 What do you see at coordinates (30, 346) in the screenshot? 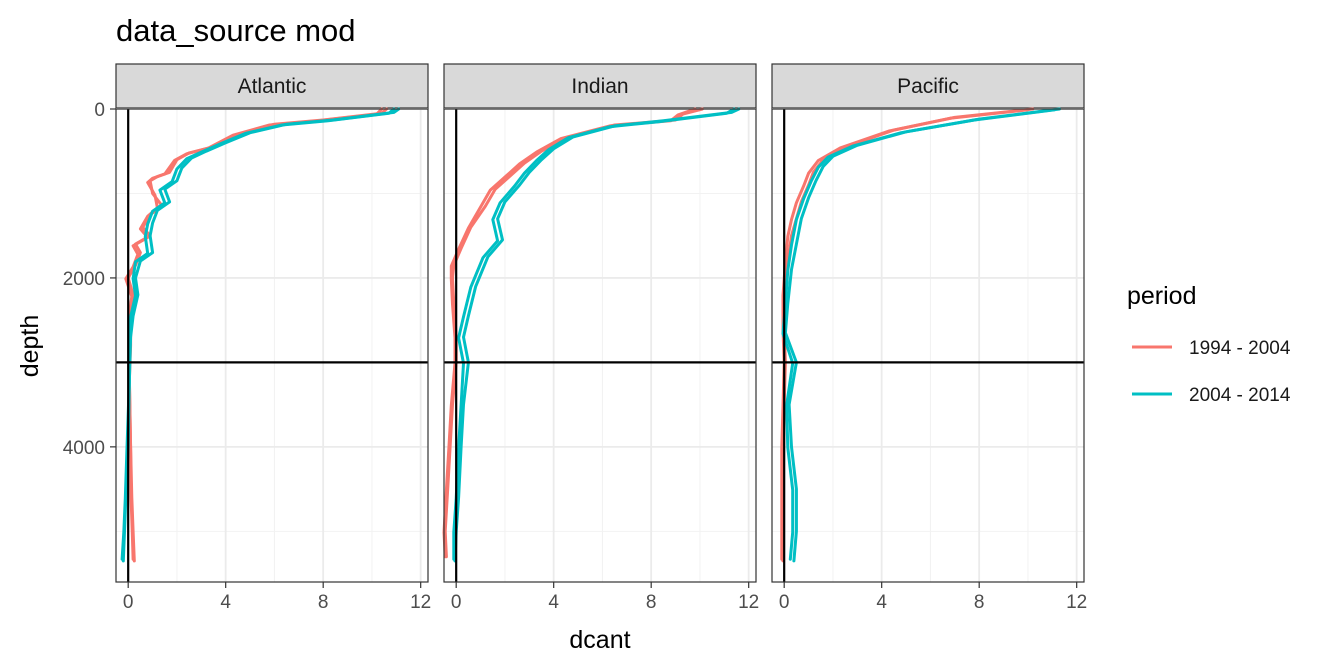
I see `y-axis-title: depth` at bounding box center [30, 346].